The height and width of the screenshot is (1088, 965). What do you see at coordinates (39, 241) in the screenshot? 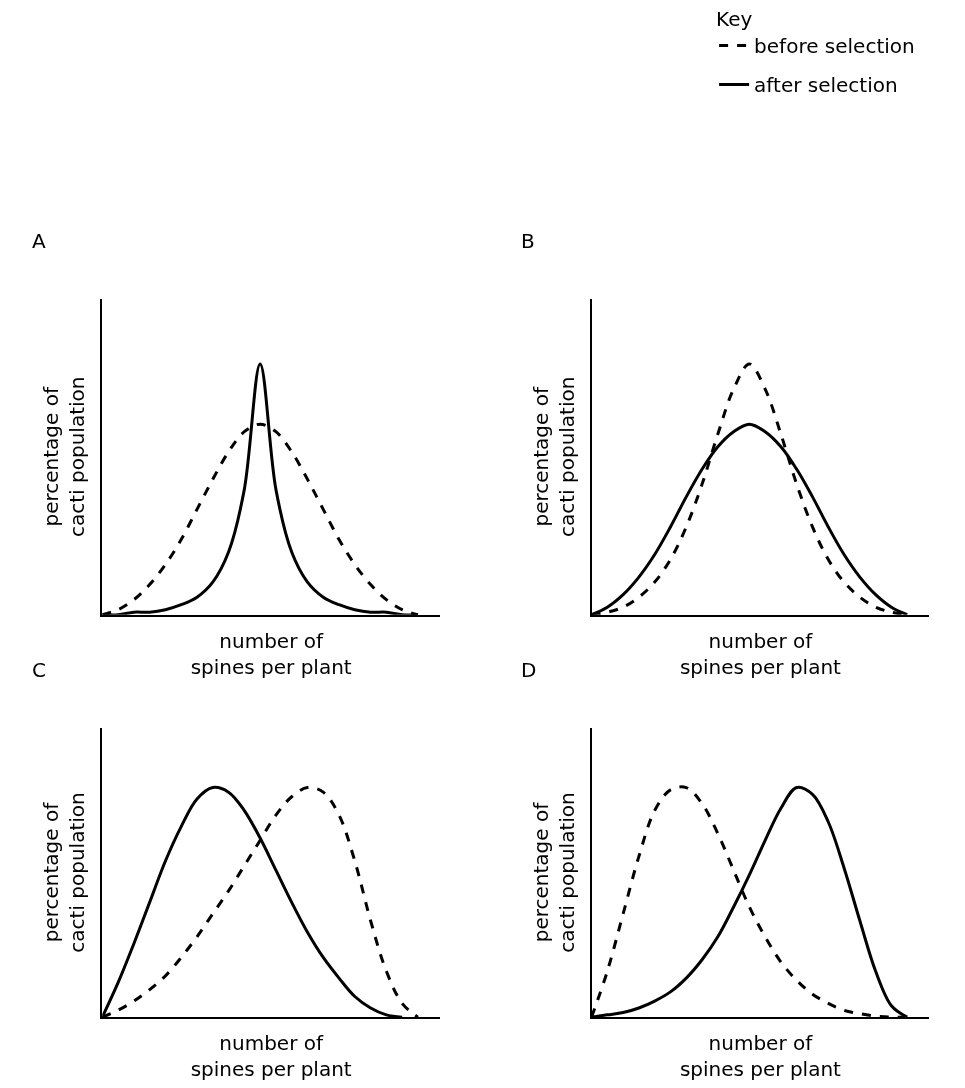
I see `chart-title: A` at bounding box center [39, 241].